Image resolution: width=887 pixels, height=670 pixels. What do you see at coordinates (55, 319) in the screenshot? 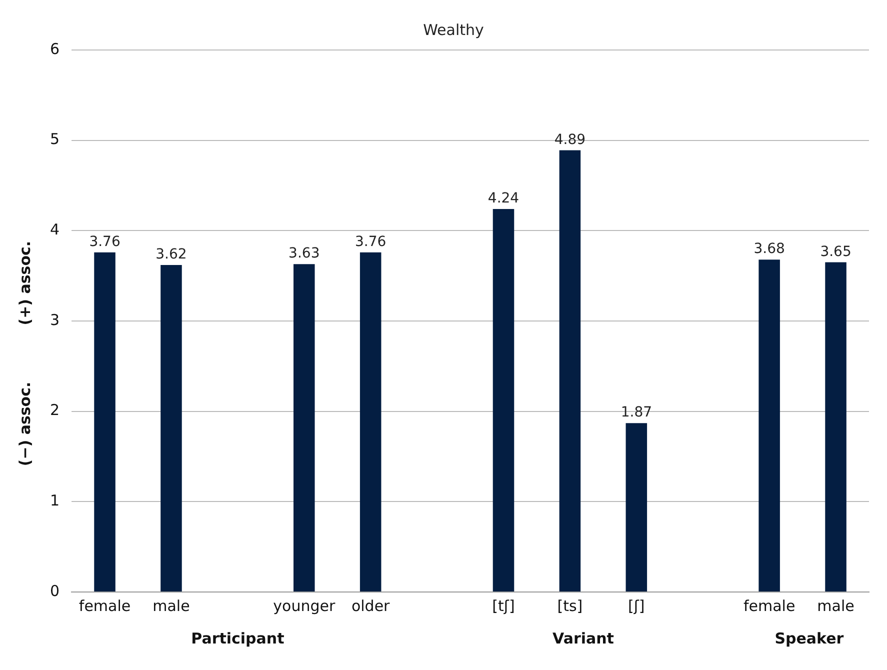
I see `y-tick-label: 3` at bounding box center [55, 319].